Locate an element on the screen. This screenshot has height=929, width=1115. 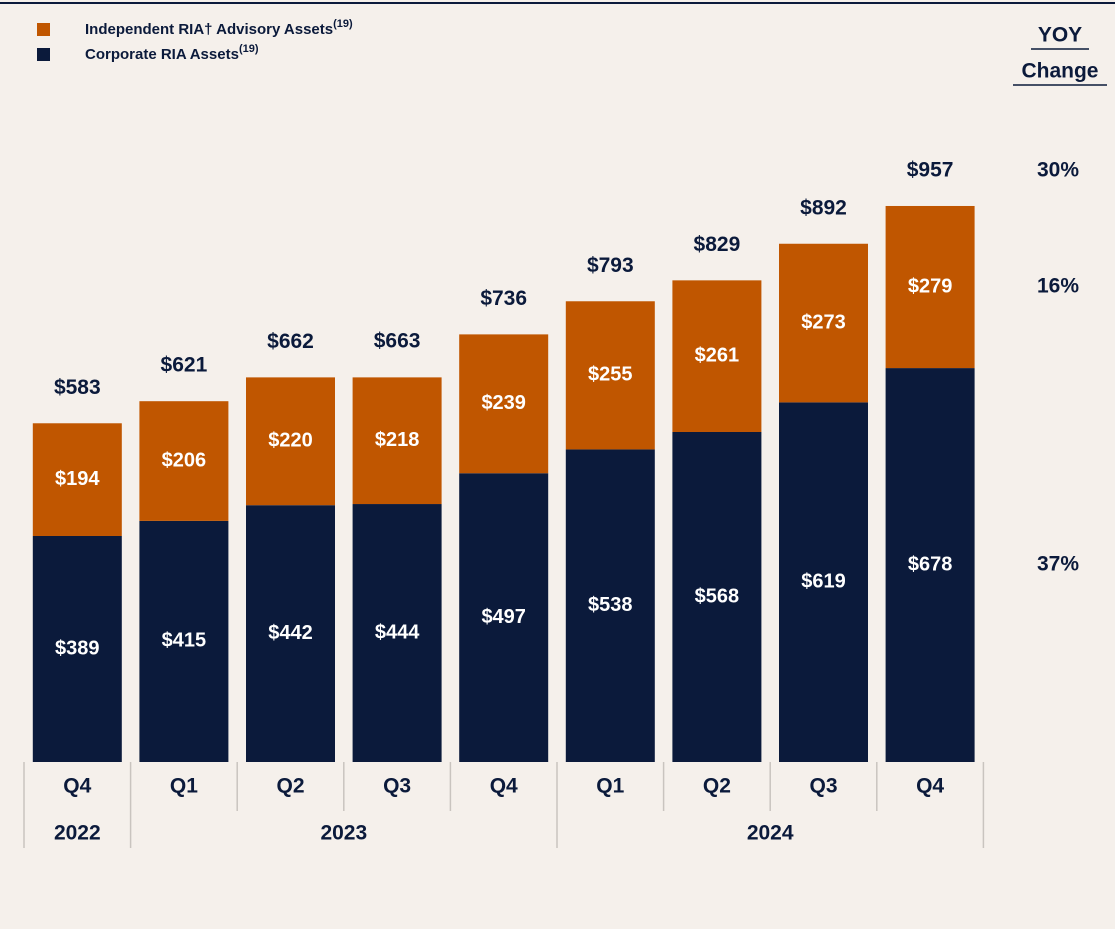
segment-label: $442 is located at coordinates (290, 633).